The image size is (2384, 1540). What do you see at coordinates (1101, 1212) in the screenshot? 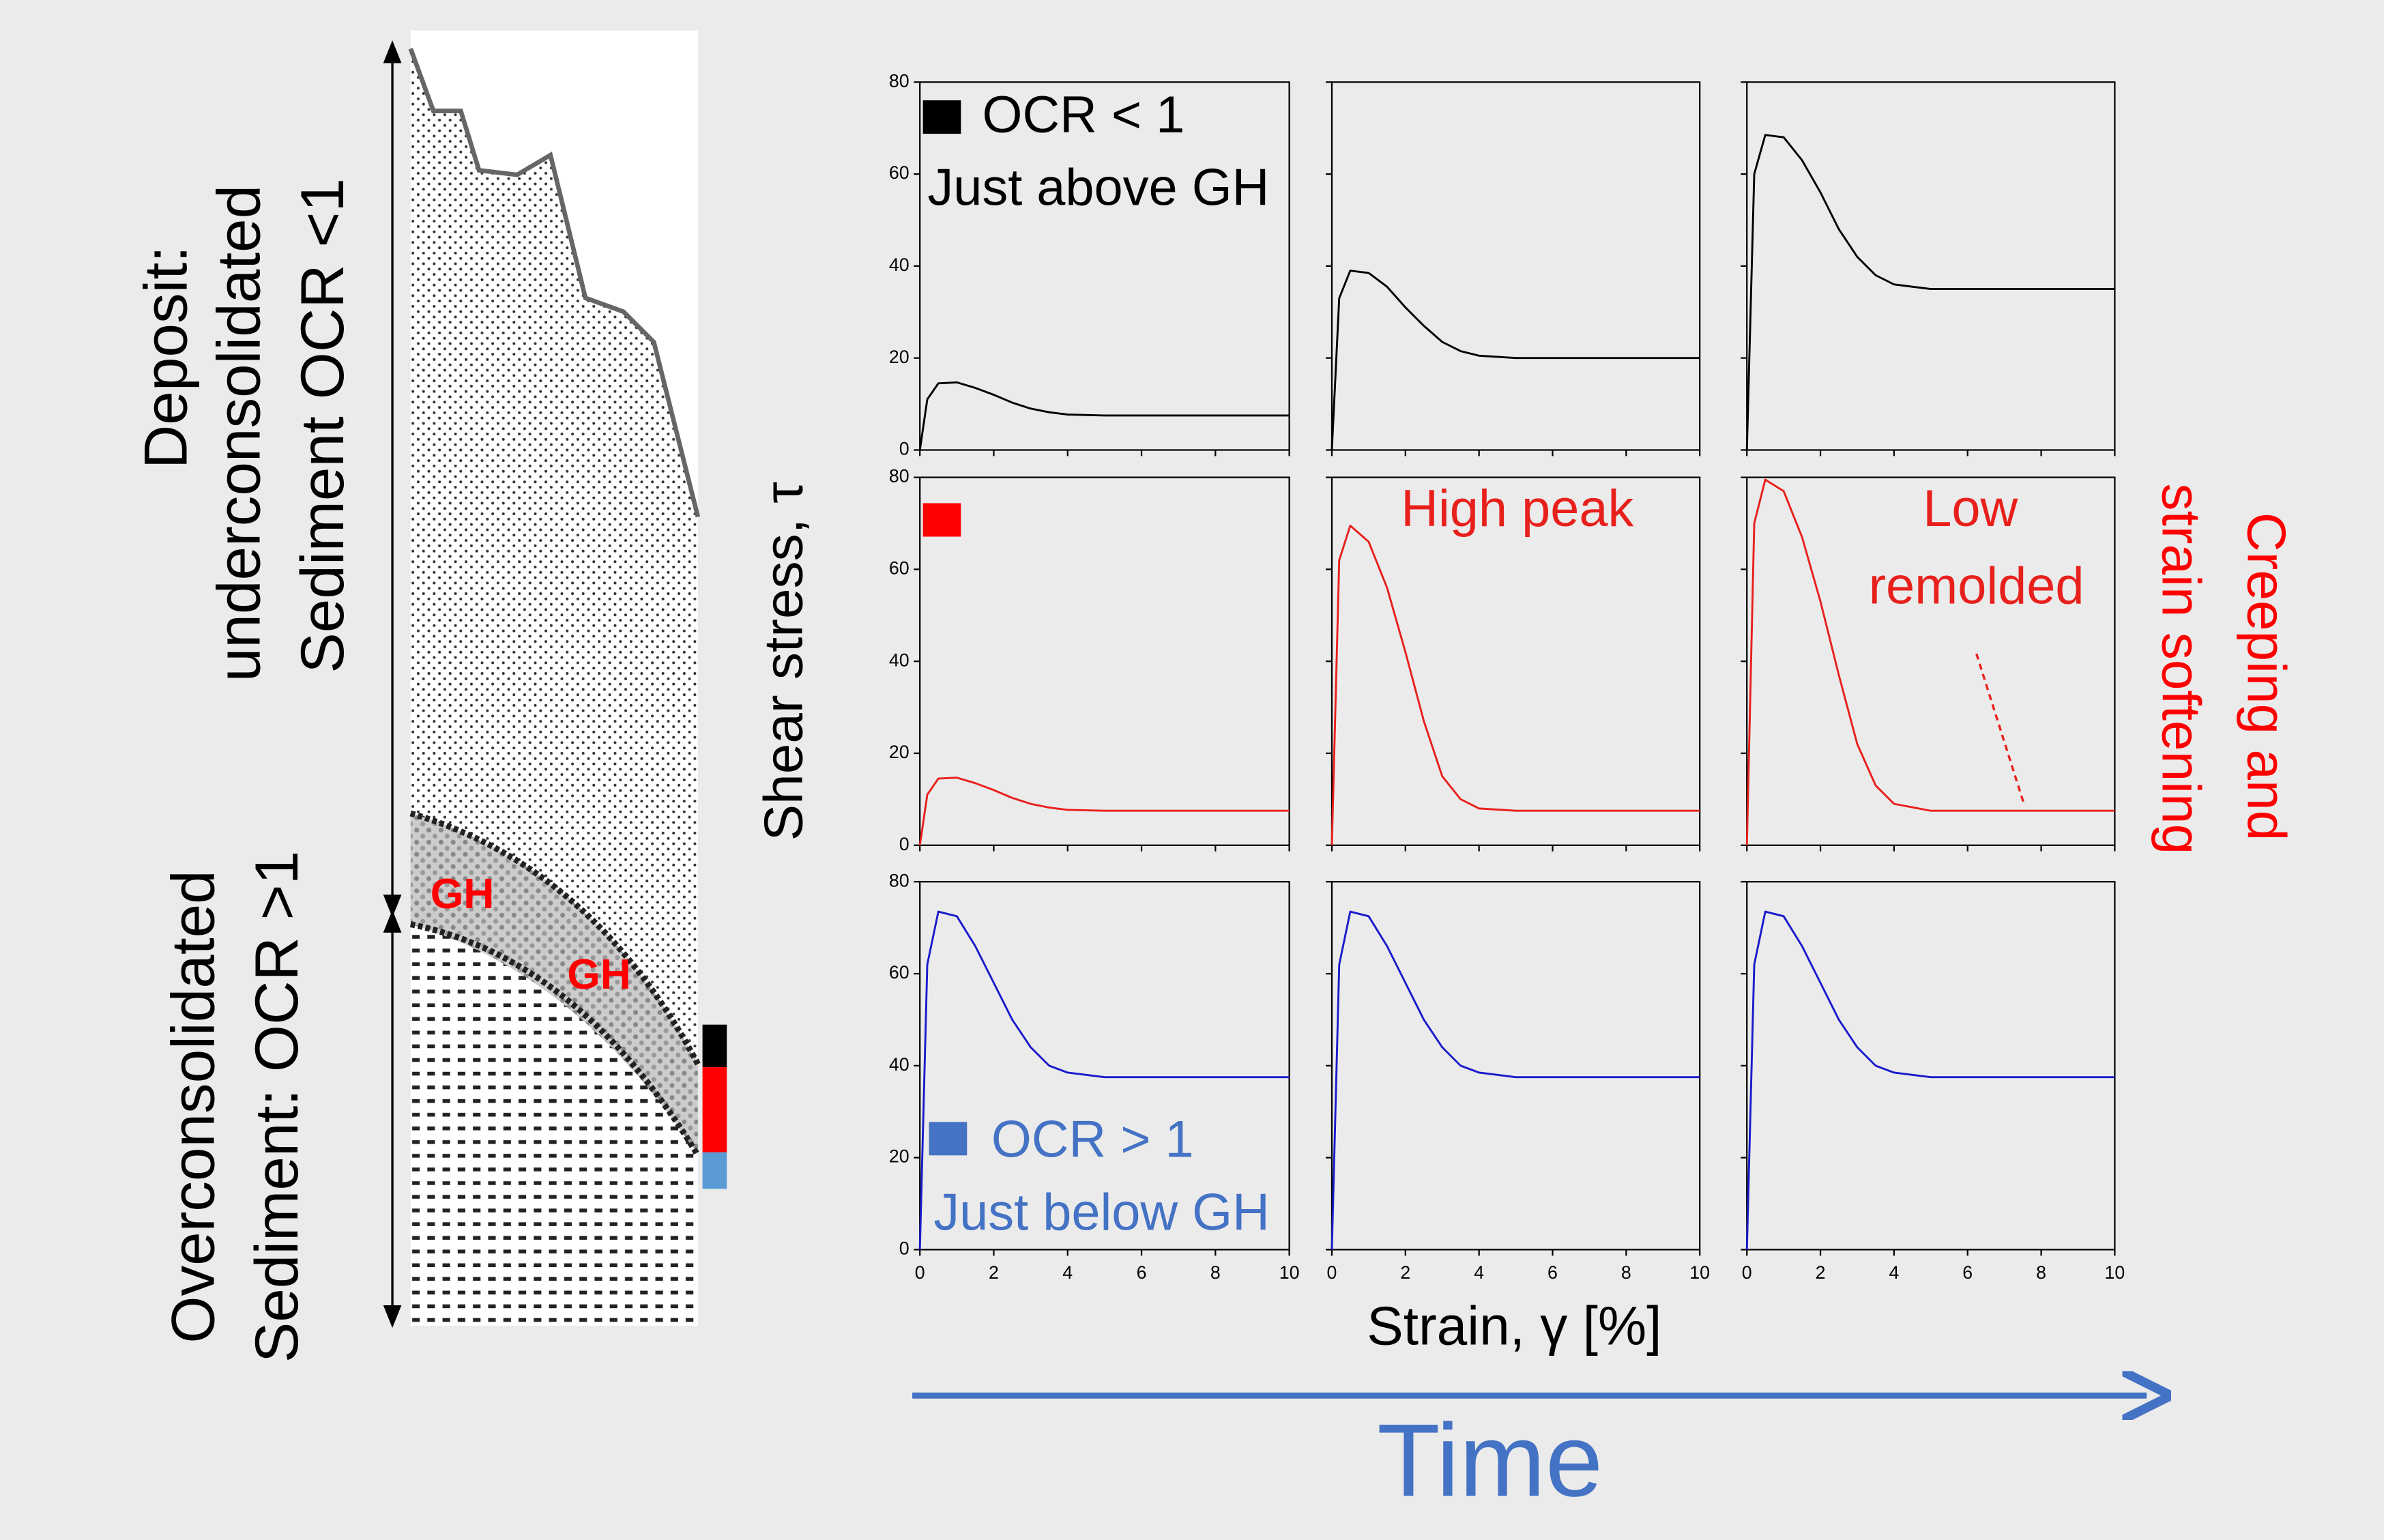
I see `annotation: Just below GH` at bounding box center [1101, 1212].